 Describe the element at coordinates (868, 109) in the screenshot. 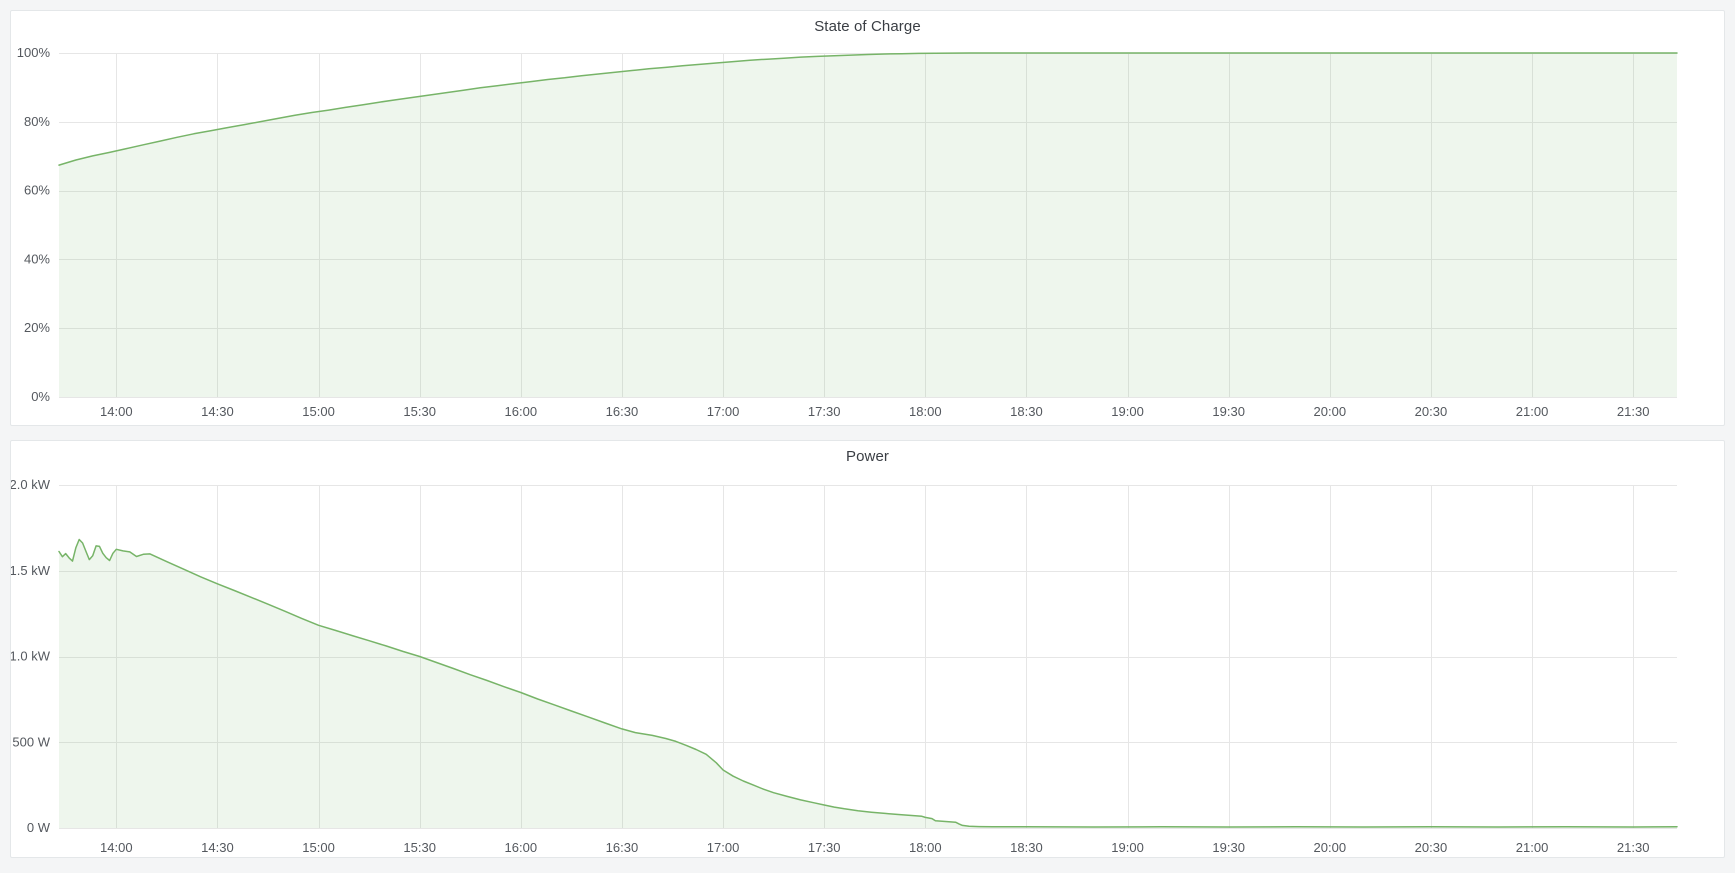

I see `series-line` at that location.